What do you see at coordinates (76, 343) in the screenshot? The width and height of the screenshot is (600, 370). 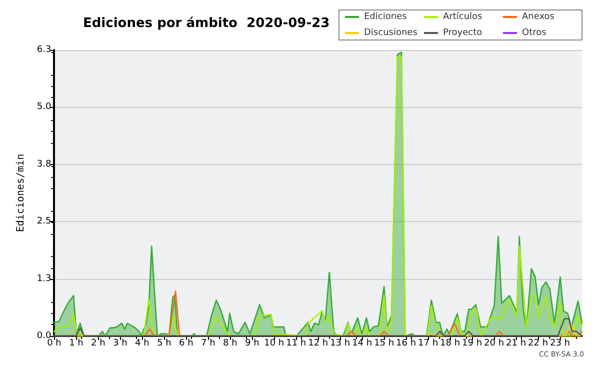 I see `x-tick-label: 1 h` at bounding box center [76, 343].